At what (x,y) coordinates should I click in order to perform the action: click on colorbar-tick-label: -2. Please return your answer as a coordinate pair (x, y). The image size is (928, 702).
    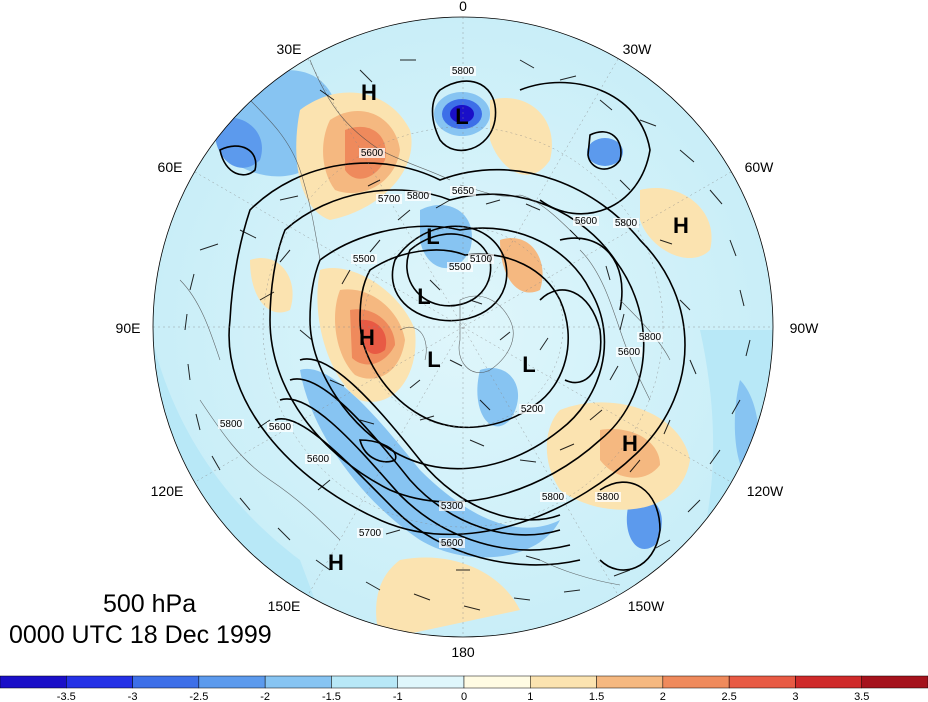
    Looking at the image, I should click on (265, 696).